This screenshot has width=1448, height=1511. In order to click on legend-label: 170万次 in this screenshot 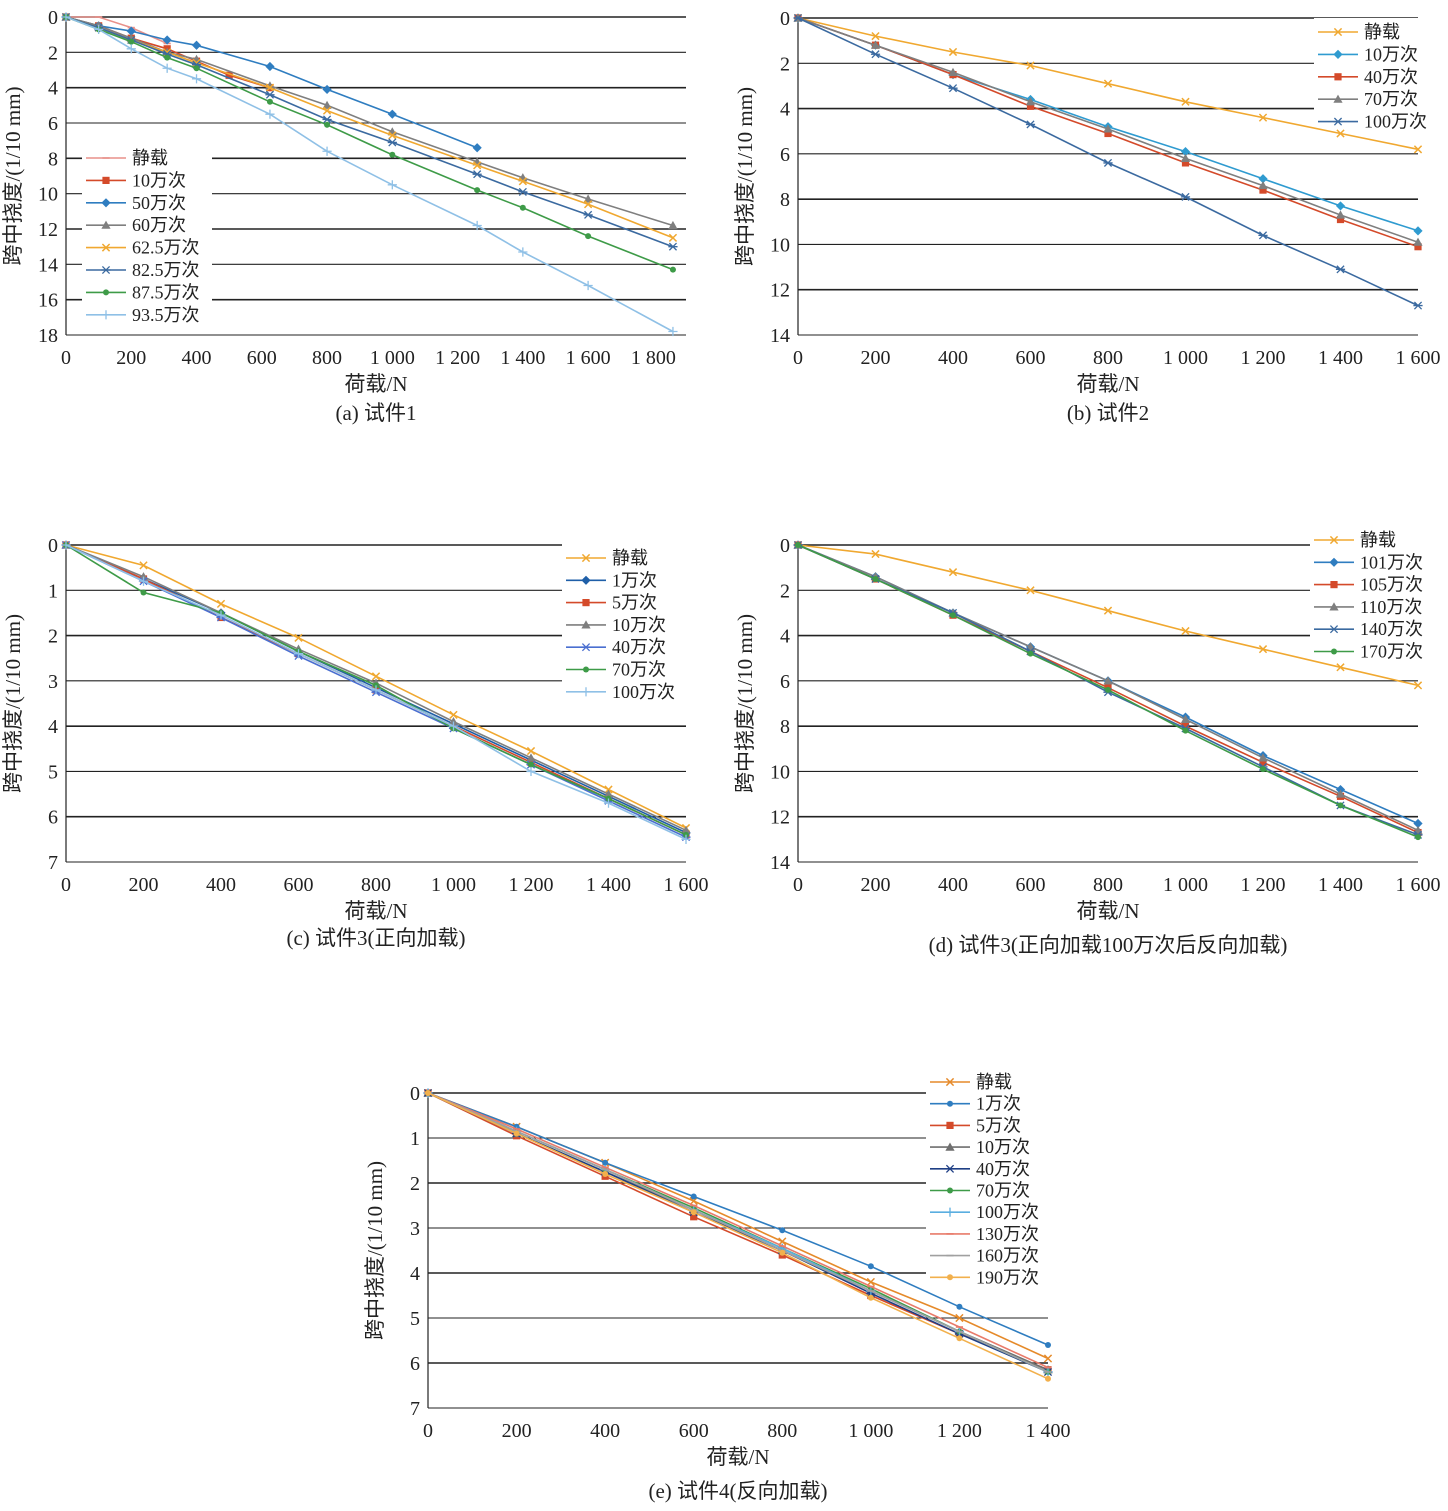, I will do `click(1391, 652)`.